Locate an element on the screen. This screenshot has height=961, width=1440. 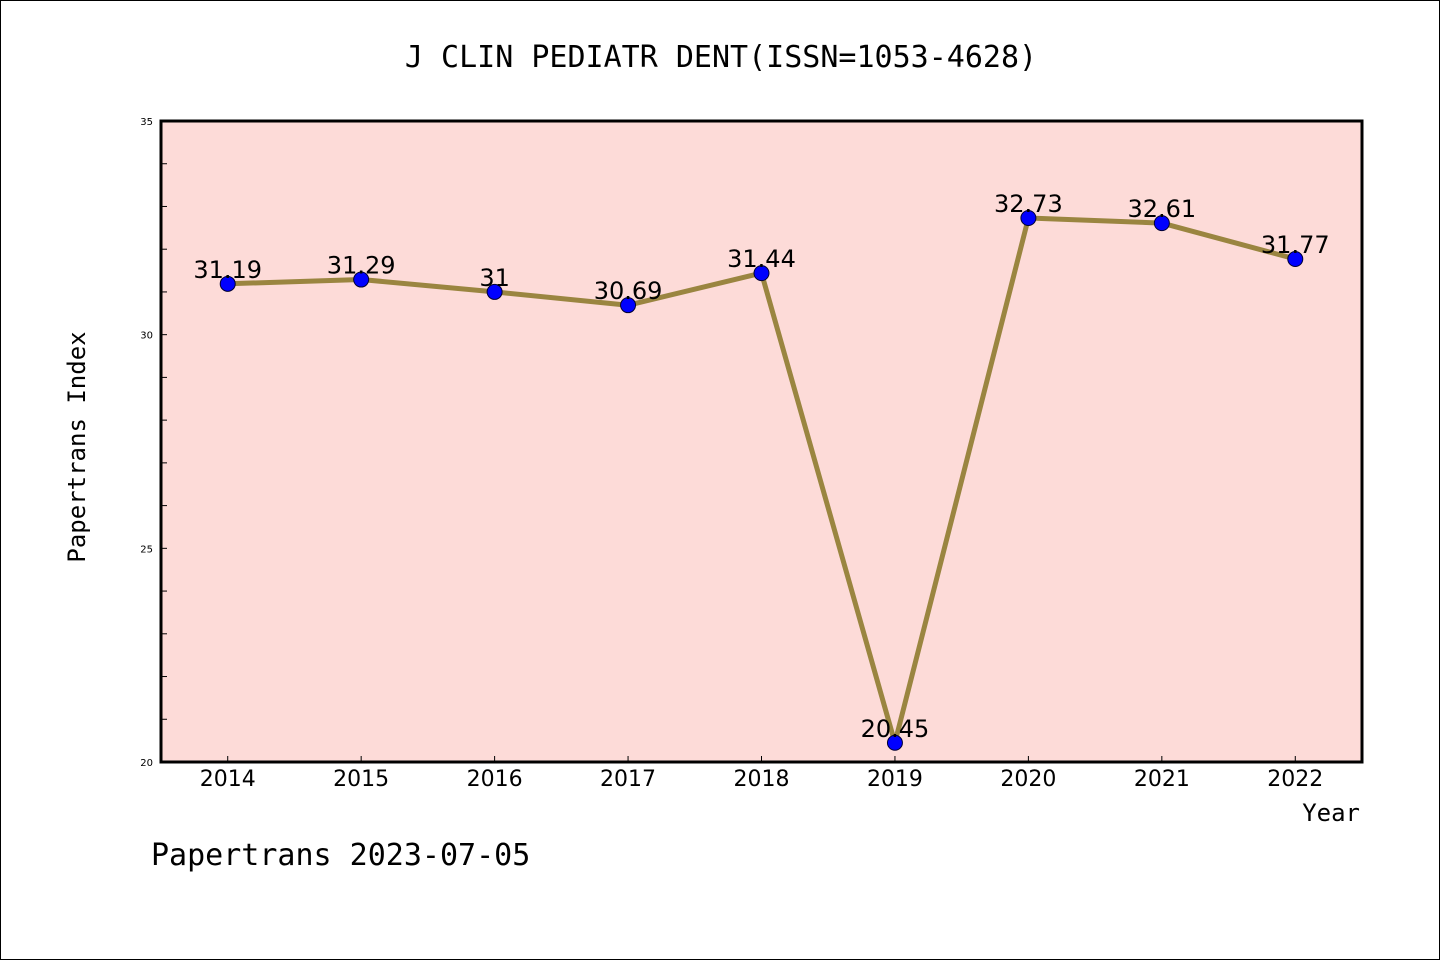
data-label: 31 is located at coordinates (494, 278).